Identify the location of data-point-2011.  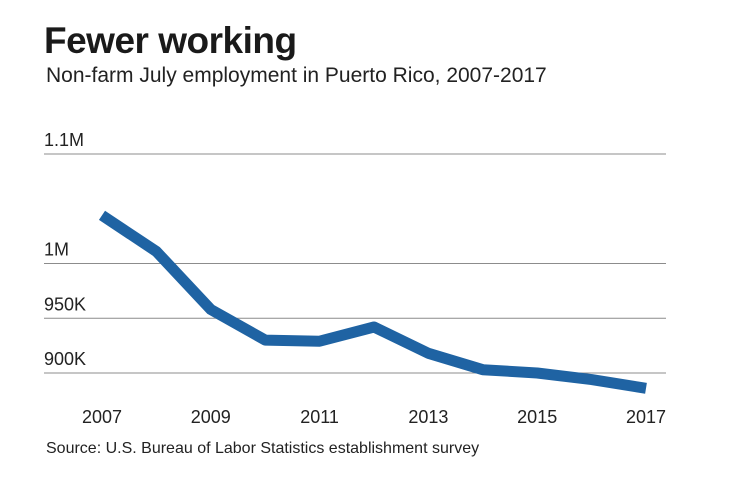
(320, 341).